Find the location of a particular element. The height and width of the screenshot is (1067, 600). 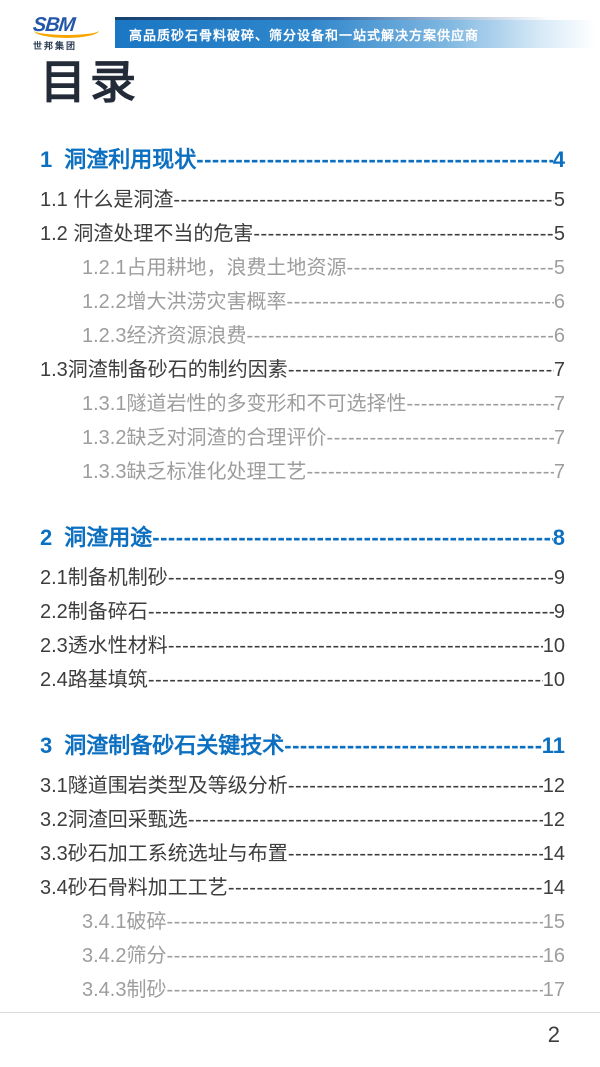

toc-item-label: 1.3.3缺乏标准化处理工艺 is located at coordinates (194, 472).